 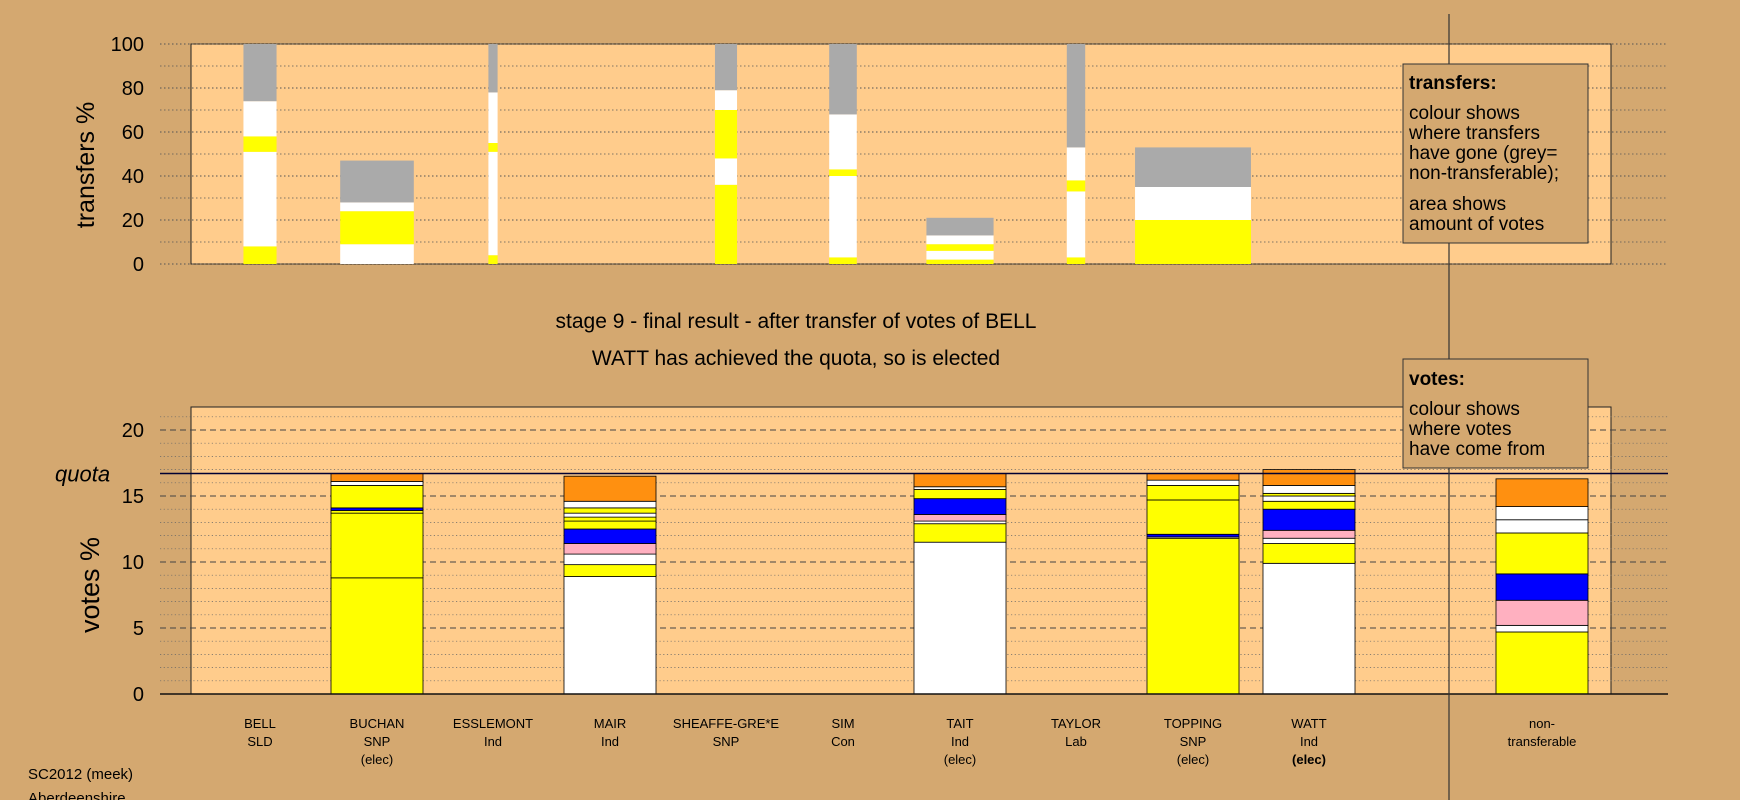 What do you see at coordinates (77, 795) in the screenshot?
I see `footer-council: Aberdeenshire` at bounding box center [77, 795].